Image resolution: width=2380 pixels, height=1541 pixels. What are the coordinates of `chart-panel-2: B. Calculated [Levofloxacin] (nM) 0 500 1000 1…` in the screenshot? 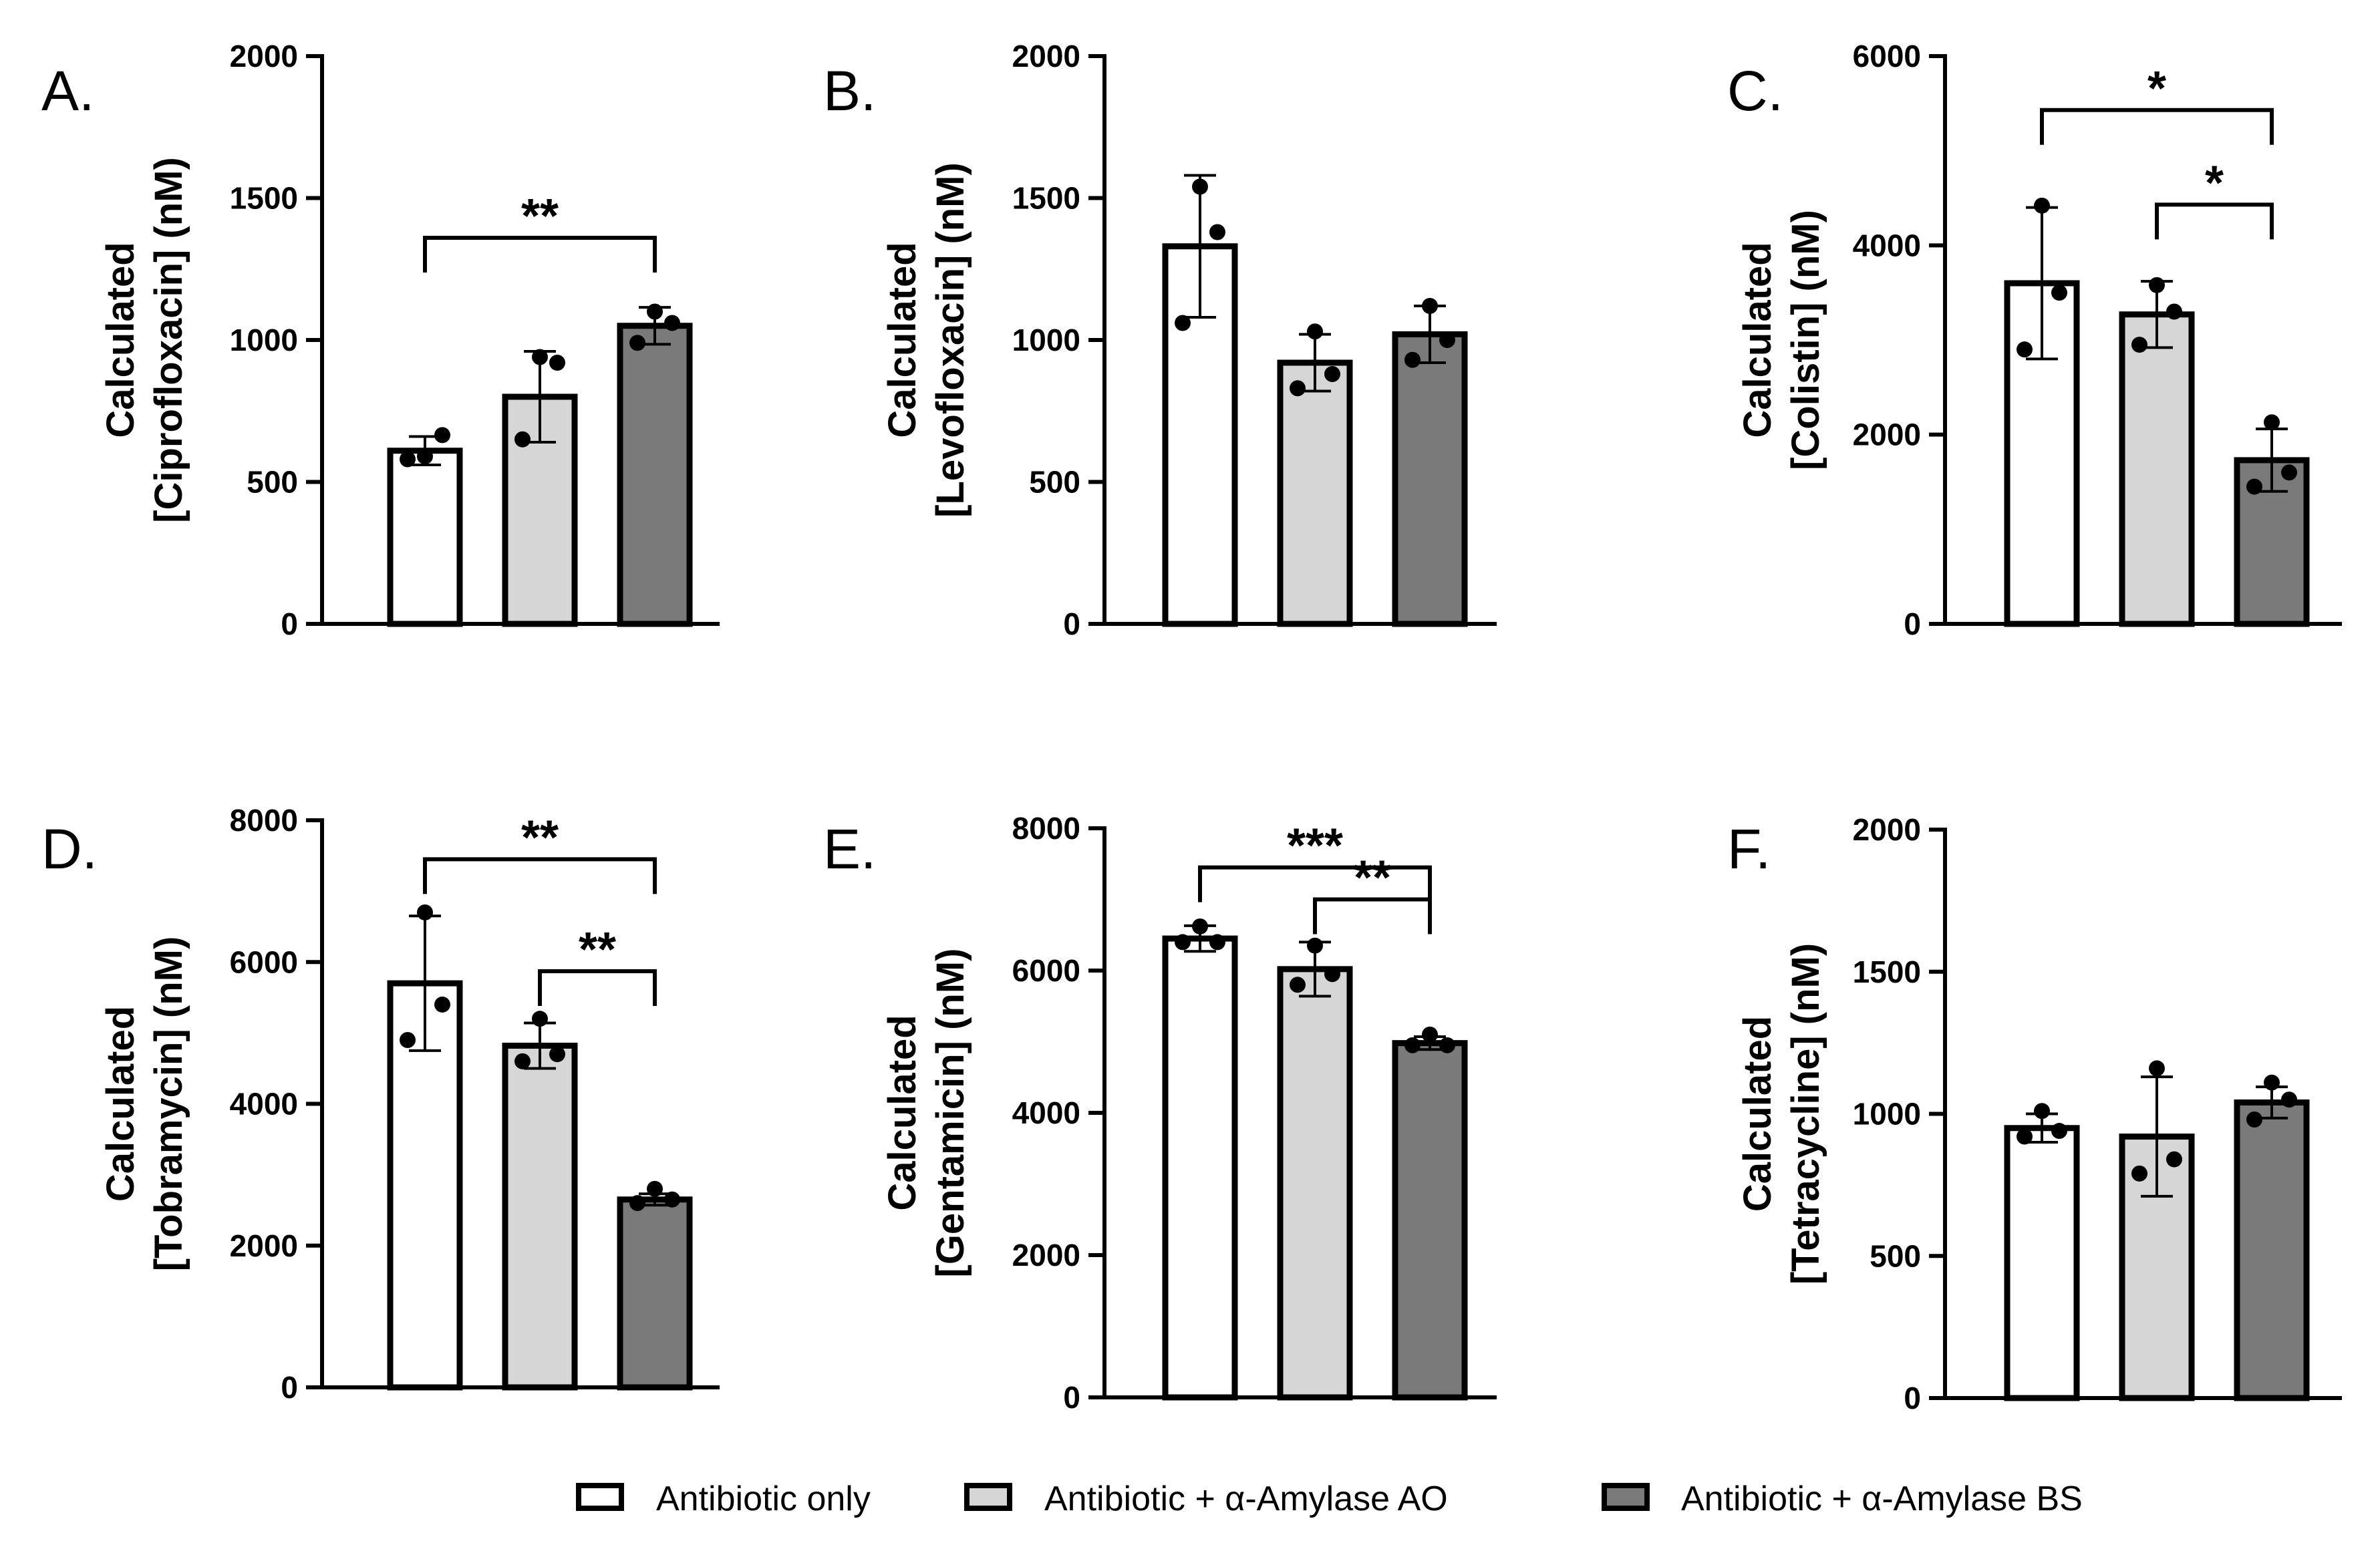 It's located at (1160, 340).